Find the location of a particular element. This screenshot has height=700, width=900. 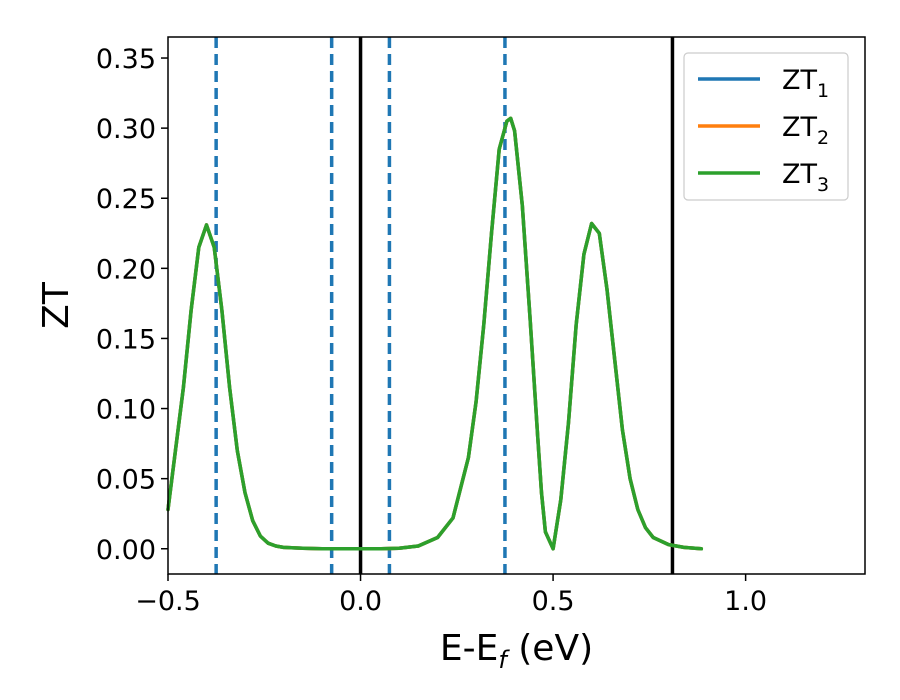

y-axis-ticks: 0.00 0.05 0.10 0.15 0.20 0.25 0.30 0.35 is located at coordinates (132, 305).